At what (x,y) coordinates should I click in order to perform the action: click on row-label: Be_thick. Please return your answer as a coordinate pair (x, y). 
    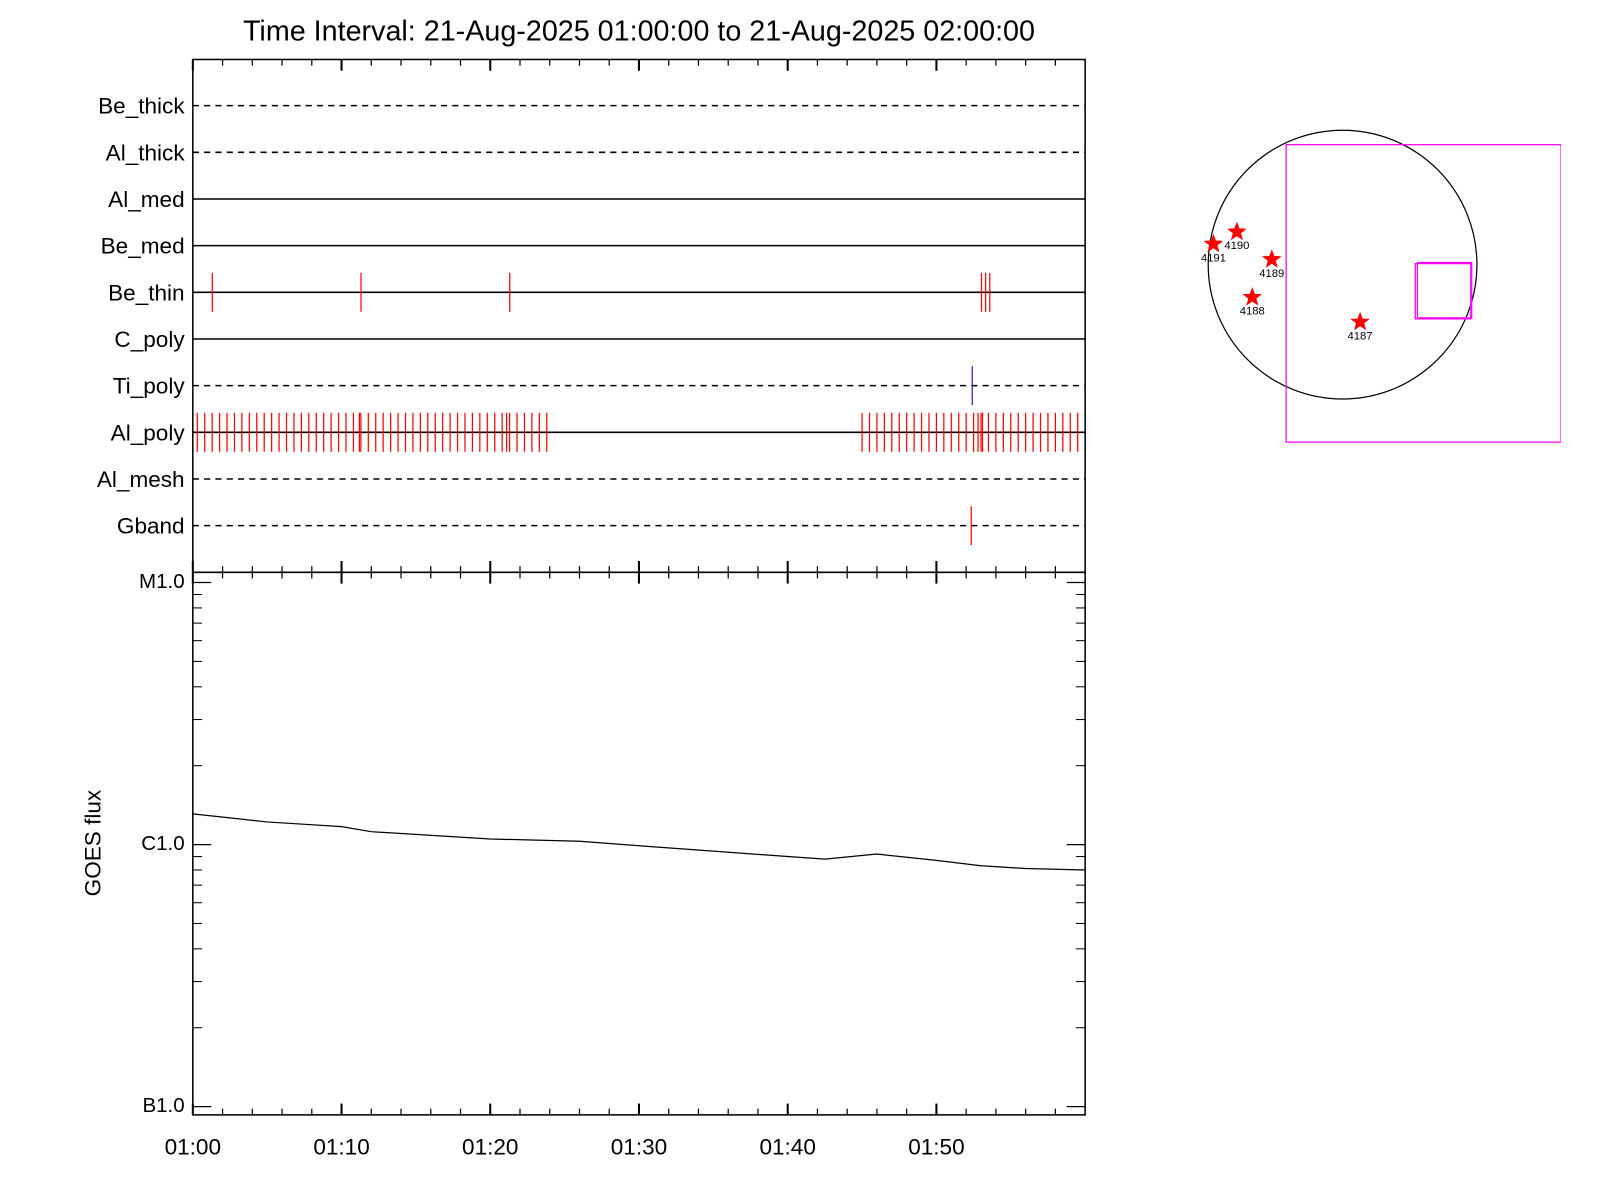
    Looking at the image, I should click on (141, 106).